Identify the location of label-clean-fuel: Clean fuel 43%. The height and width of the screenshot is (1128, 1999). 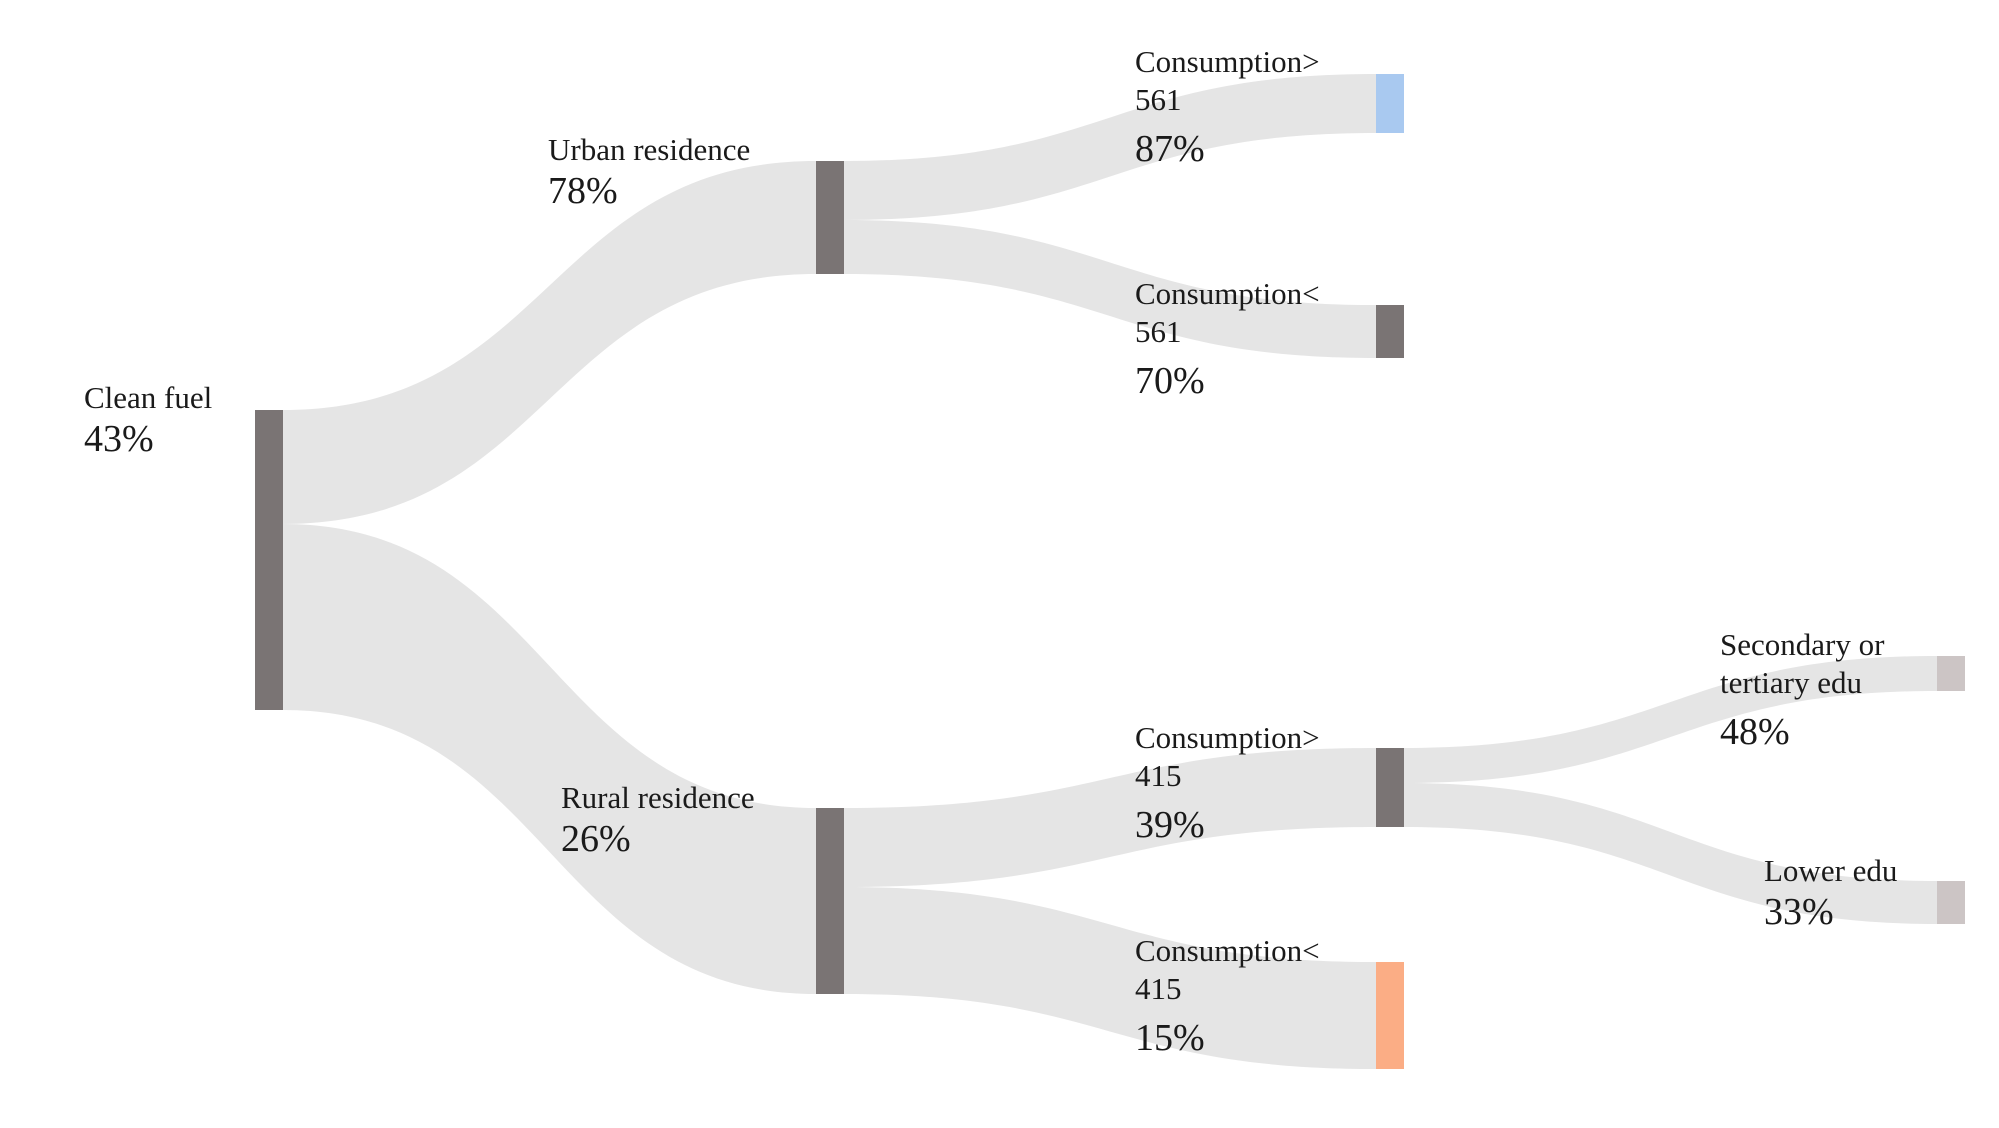
(148, 420).